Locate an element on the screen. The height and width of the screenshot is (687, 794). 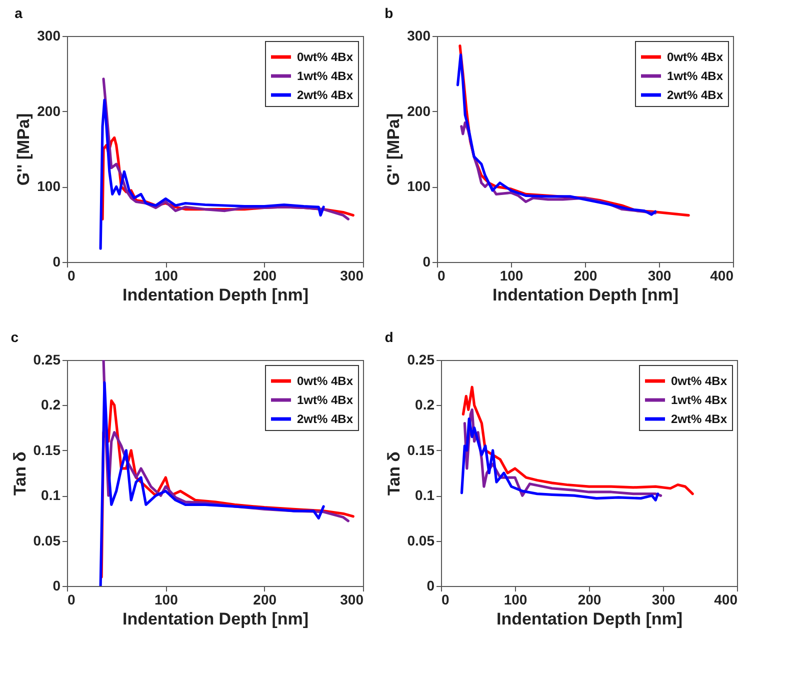
chart-title: c is located at coordinates (14, 337).